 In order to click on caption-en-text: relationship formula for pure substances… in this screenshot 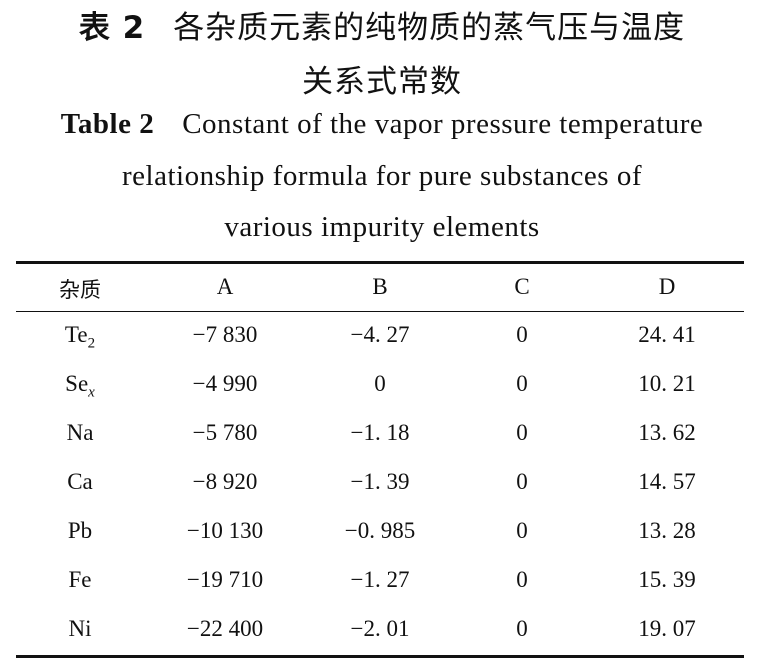, I will do `click(382, 176)`.